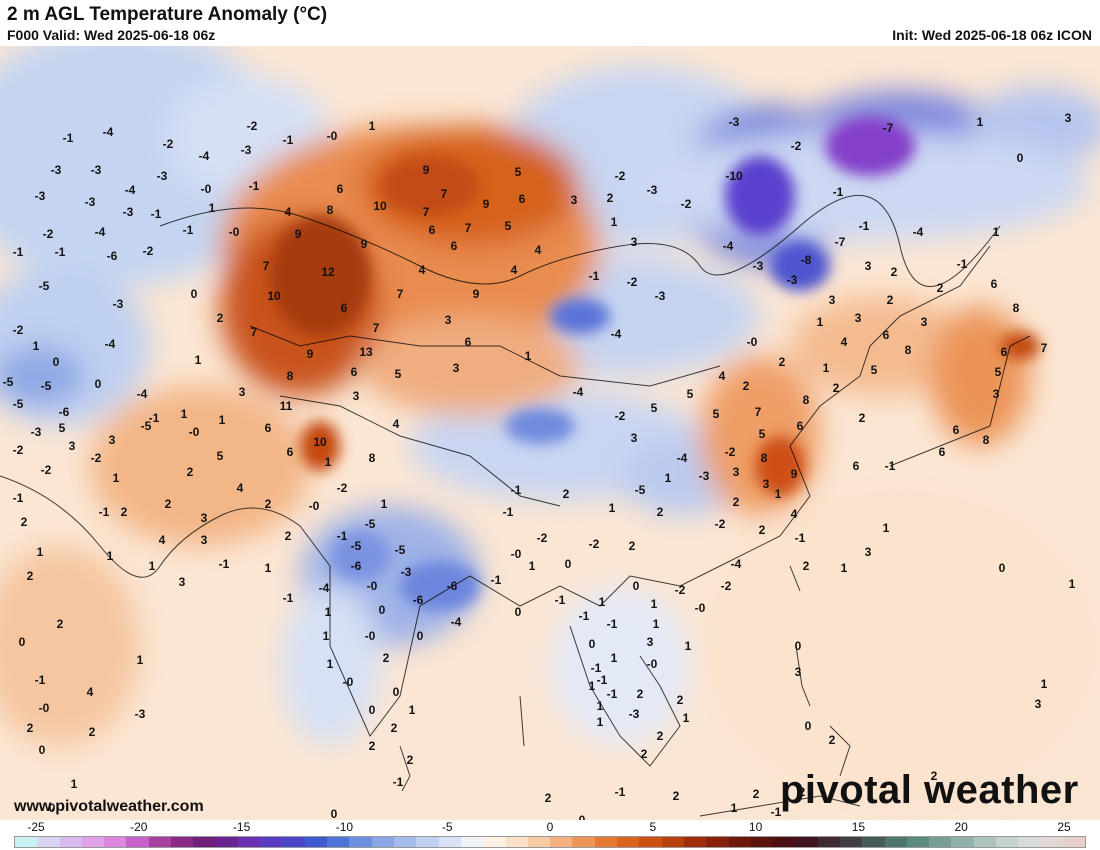  I want to click on colorbar-tick-labels: -25 -20 -15 -10 -5 0 5 10 15 20 25, so click(550, 827).